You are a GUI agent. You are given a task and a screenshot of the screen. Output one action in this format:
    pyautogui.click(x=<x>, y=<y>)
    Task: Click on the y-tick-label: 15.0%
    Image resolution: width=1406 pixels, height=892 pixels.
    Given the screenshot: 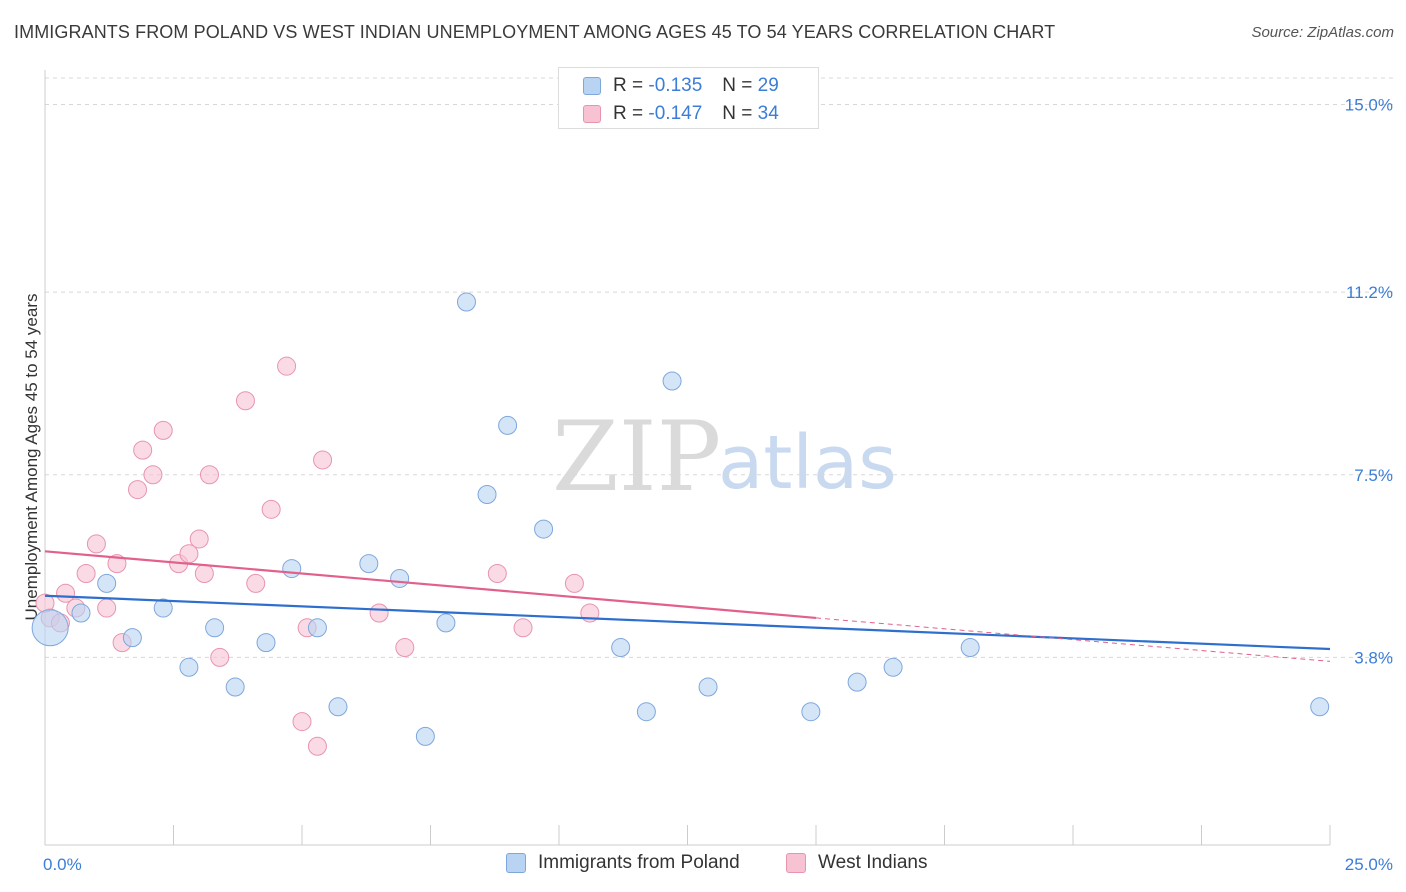 What is the action you would take?
    pyautogui.click(x=1369, y=105)
    